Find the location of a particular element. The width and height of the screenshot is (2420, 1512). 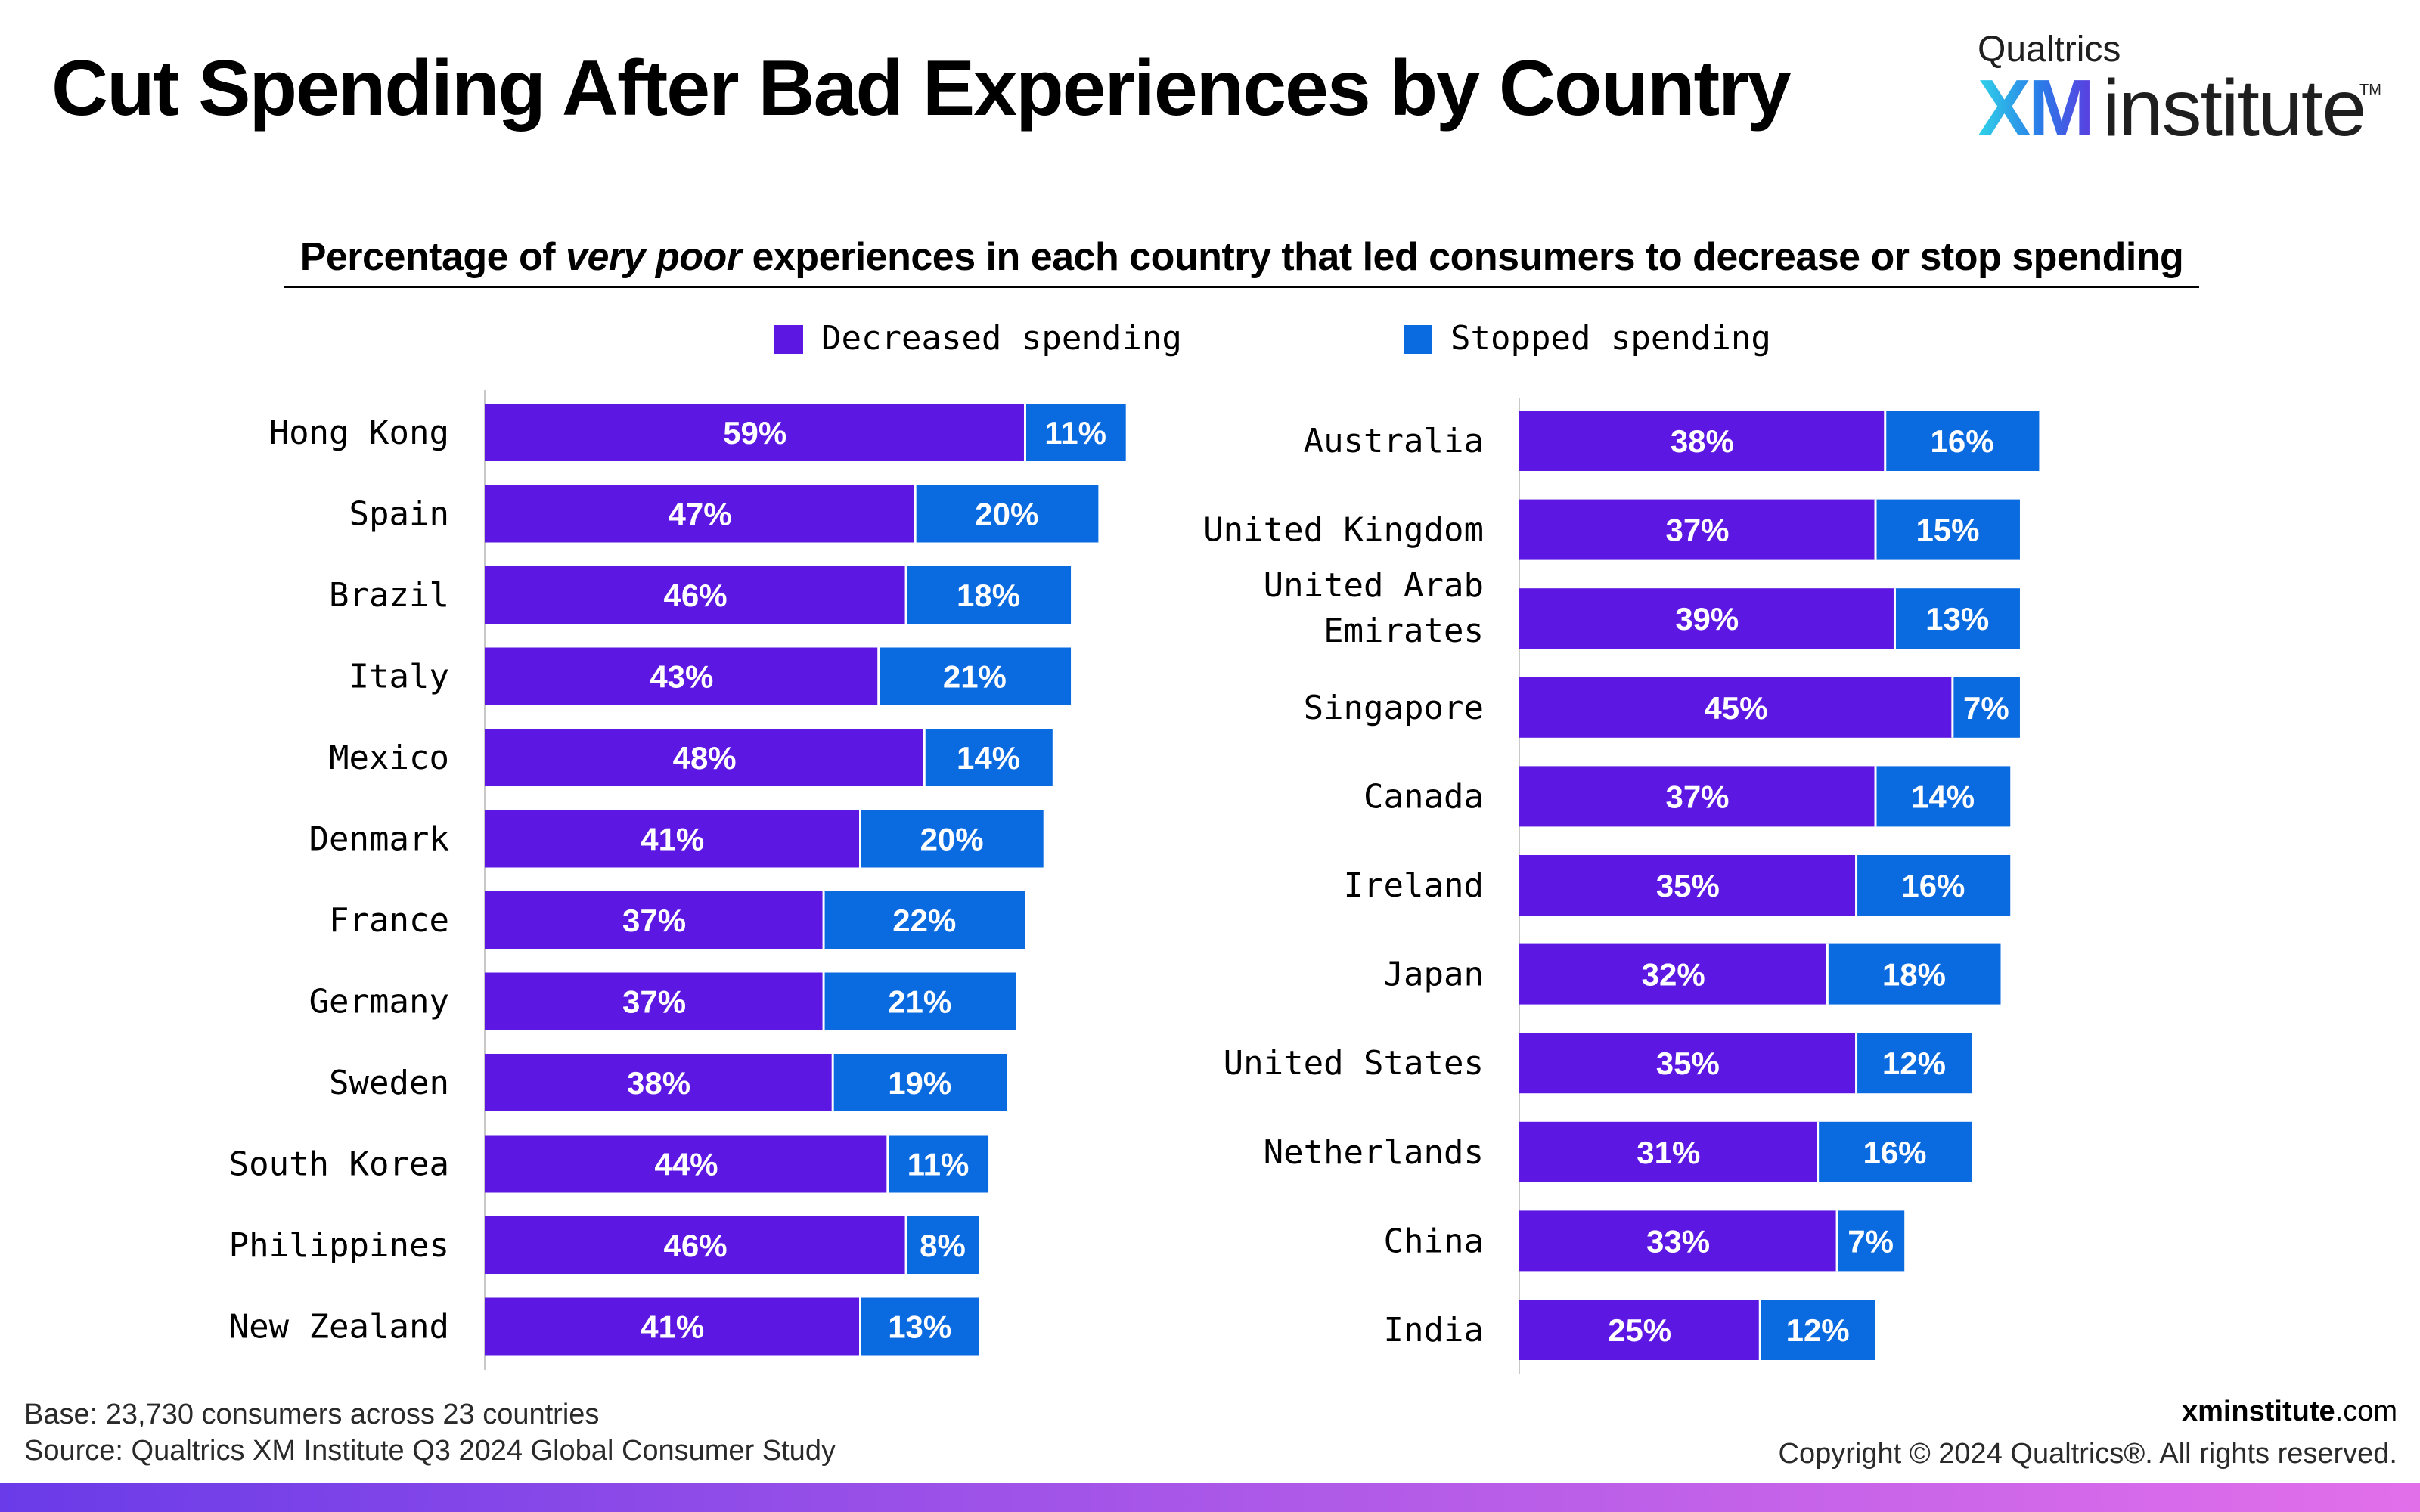

bar-decreased-france is located at coordinates (654, 920).